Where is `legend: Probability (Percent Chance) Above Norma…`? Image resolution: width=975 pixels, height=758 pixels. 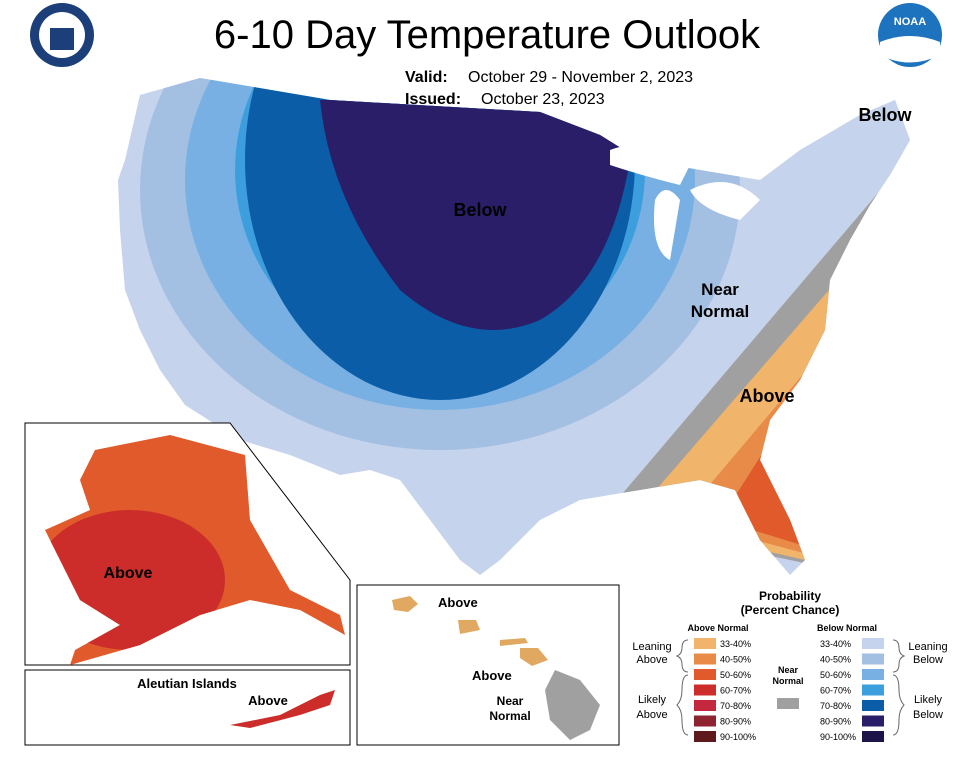
legend: Probability (Percent Chance) Above Norma… is located at coordinates (790, 665).